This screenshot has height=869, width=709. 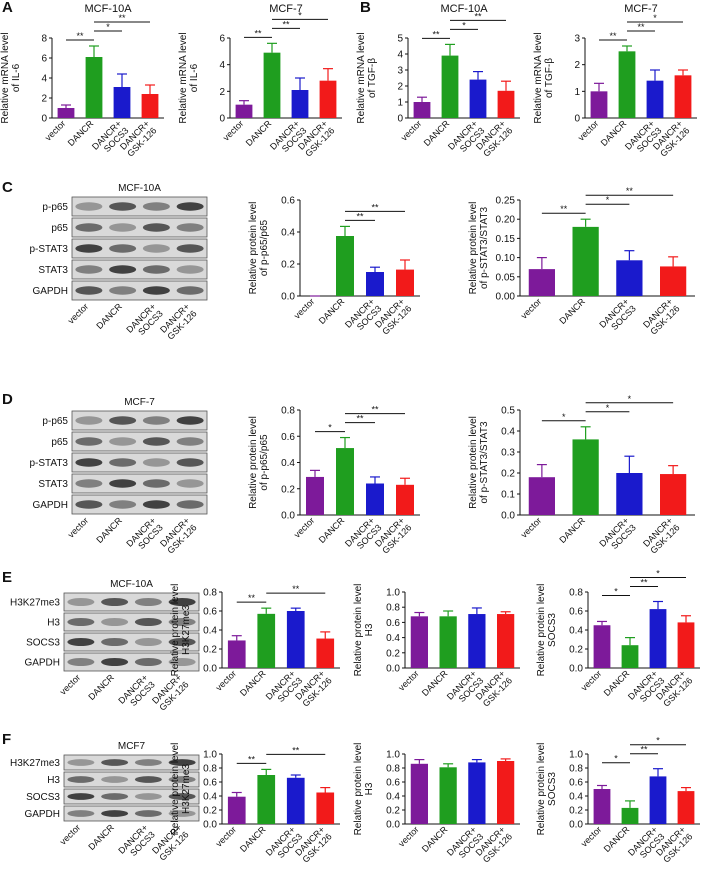 What do you see at coordinates (494, 138) in the screenshot?
I see `x-tick-label: DANCR+GSK-126` at bounding box center [494, 138].